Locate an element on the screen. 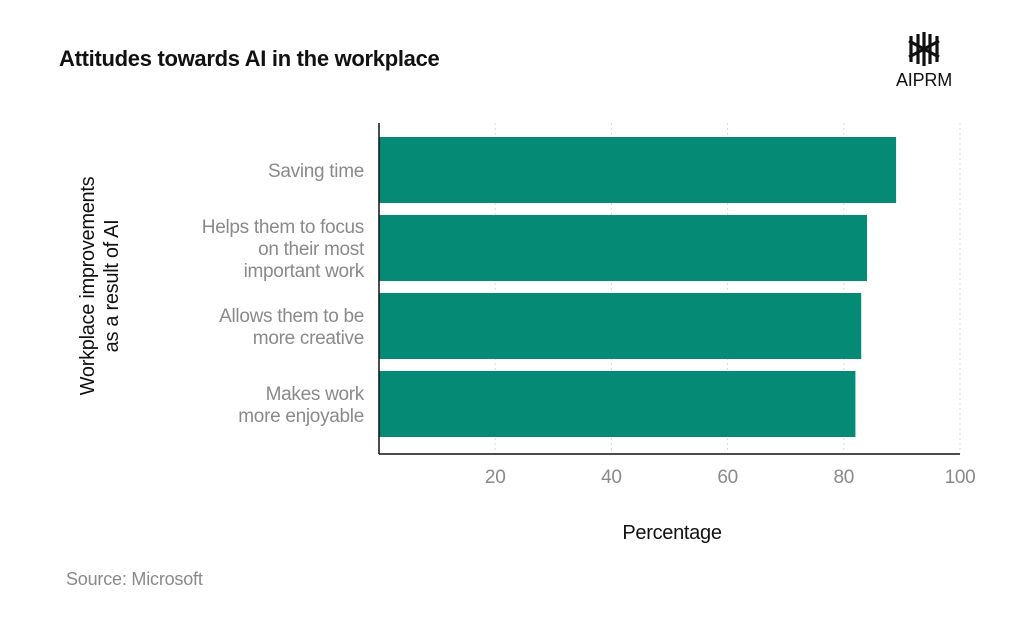  y-axis-title-text: Workplace improvements as a result of AI is located at coordinates (100, 285).